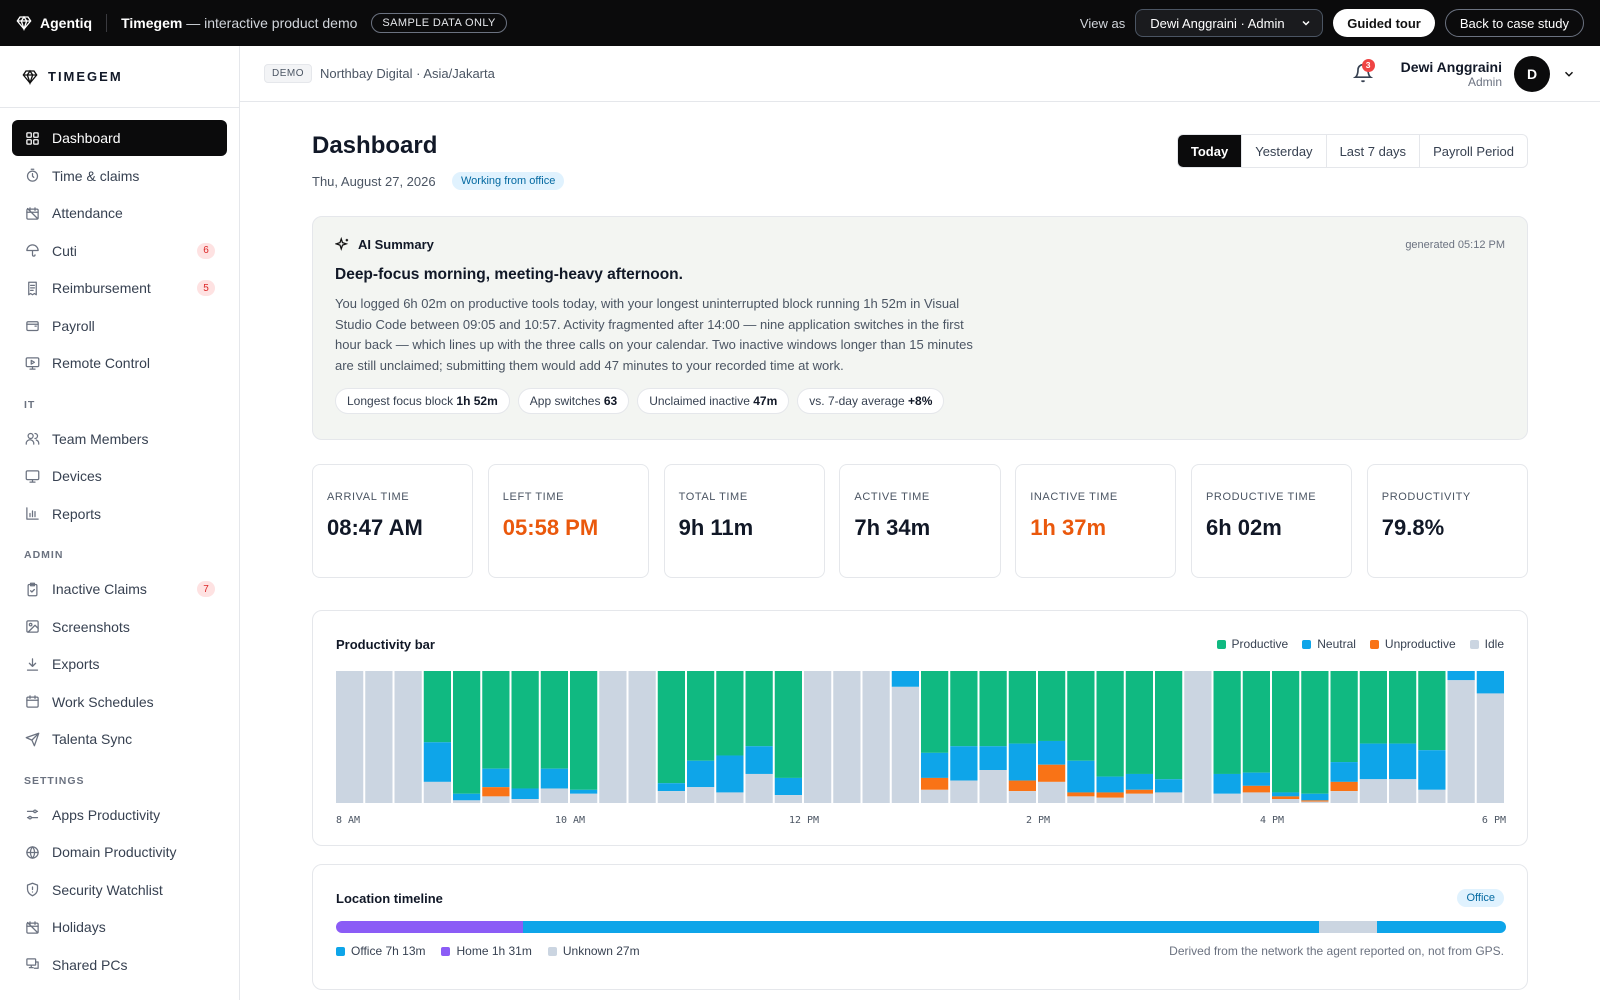 The image size is (1600, 1000). Describe the element at coordinates (119, 176) in the screenshot. I see `sidebar-item-time-claims: Time & claims` at that location.